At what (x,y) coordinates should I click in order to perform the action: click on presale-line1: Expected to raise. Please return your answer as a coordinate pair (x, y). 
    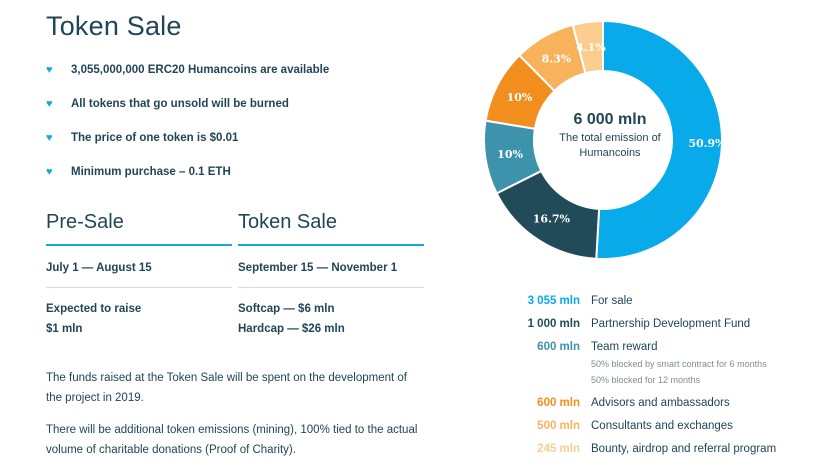
    Looking at the image, I should click on (94, 309).